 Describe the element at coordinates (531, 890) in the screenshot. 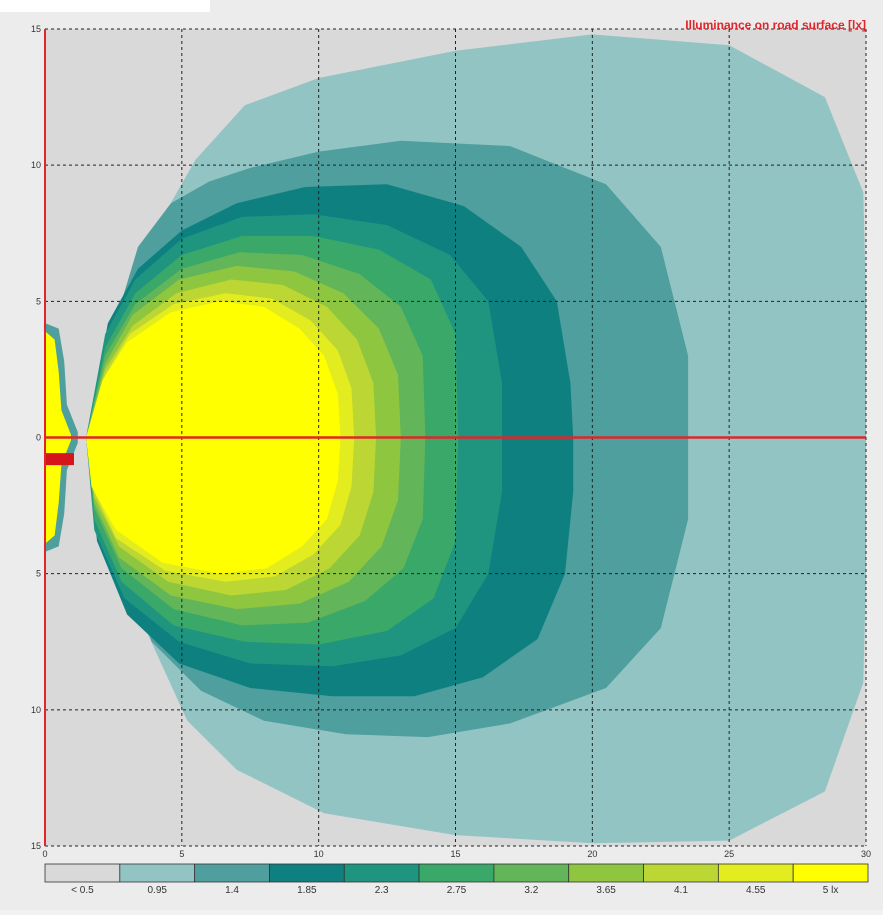

I see `colorbar-label: 3.2` at that location.